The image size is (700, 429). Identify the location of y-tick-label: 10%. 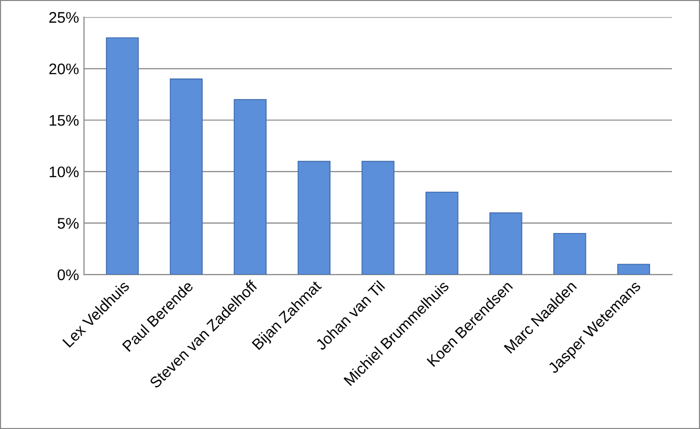
(64, 172).